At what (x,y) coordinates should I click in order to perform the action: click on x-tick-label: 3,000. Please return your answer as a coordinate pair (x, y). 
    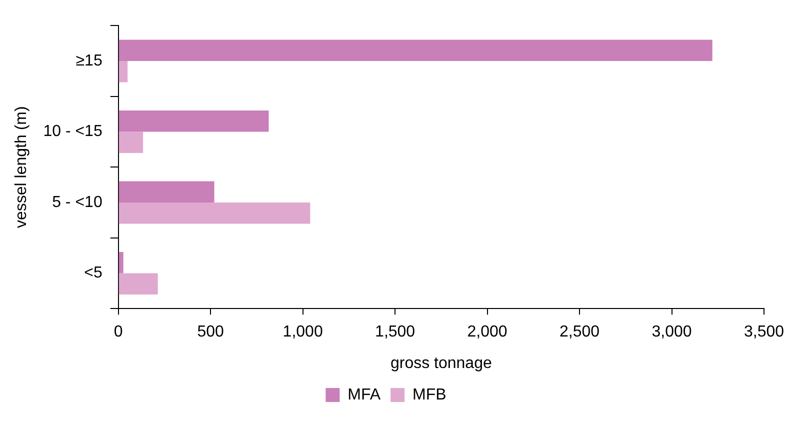
    Looking at the image, I should click on (672, 332).